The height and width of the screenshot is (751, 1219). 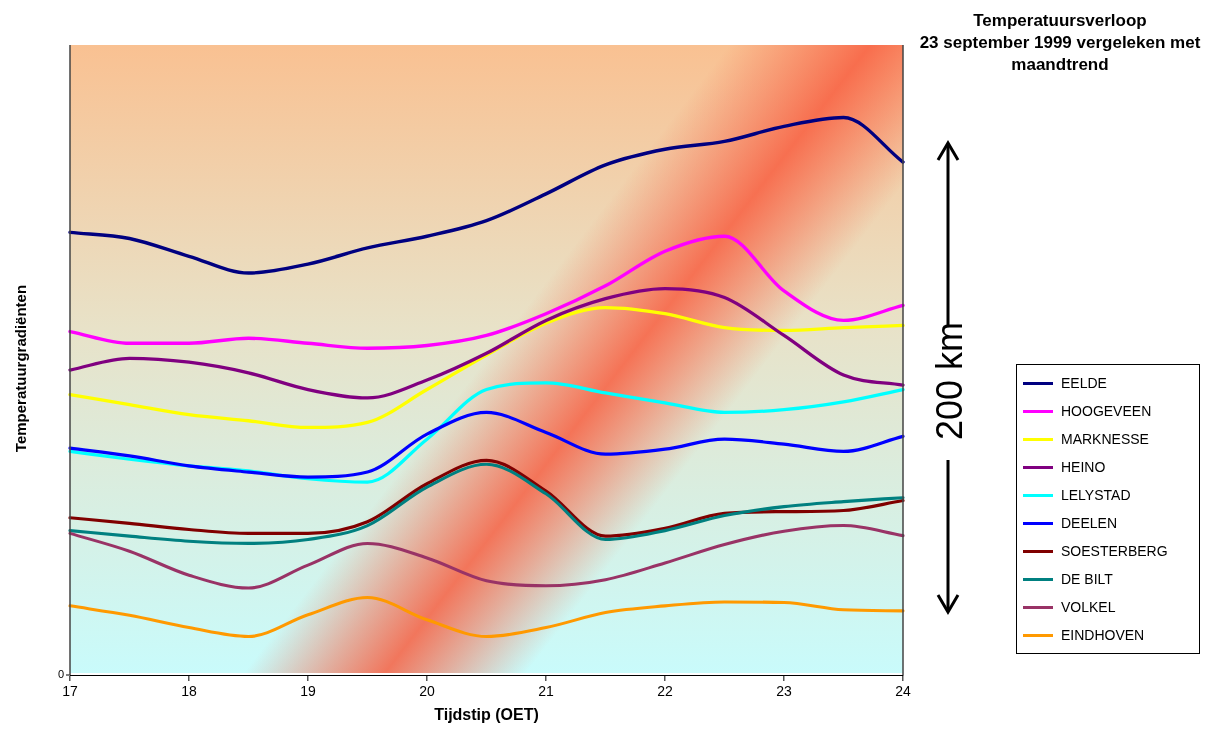 I want to click on legend-label: LELYSTAD, so click(x=1096, y=495).